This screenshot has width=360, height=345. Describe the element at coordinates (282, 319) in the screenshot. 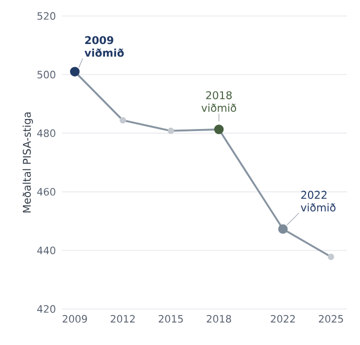

I see `x-tick-label: 2022` at that location.